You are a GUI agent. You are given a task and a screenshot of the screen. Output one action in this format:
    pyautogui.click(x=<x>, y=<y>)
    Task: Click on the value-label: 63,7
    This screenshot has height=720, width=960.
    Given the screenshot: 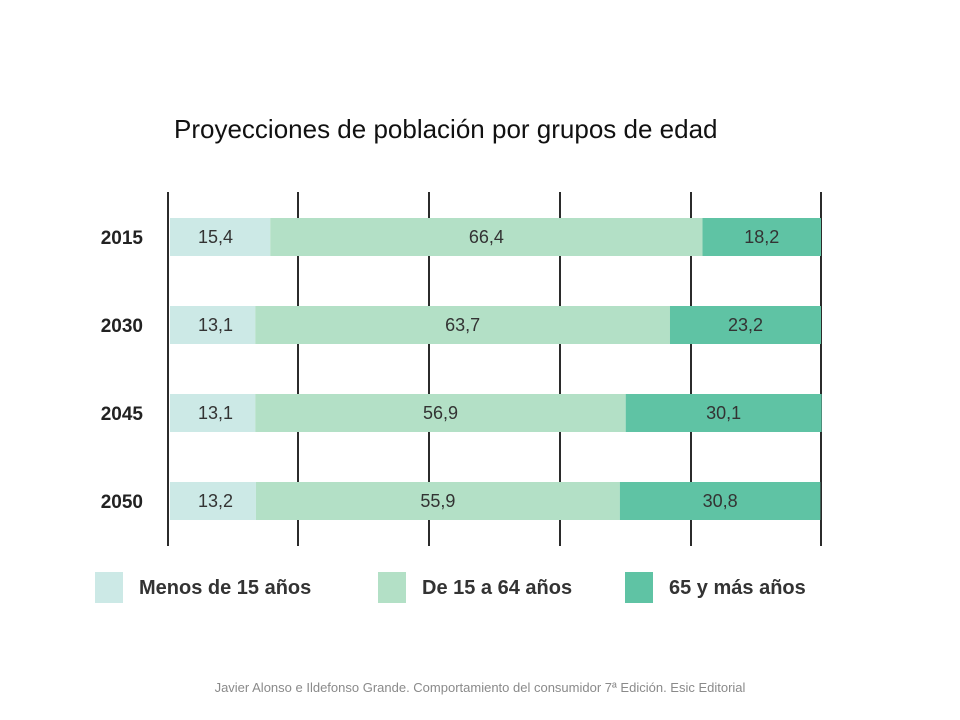 What is the action you would take?
    pyautogui.click(x=462, y=325)
    